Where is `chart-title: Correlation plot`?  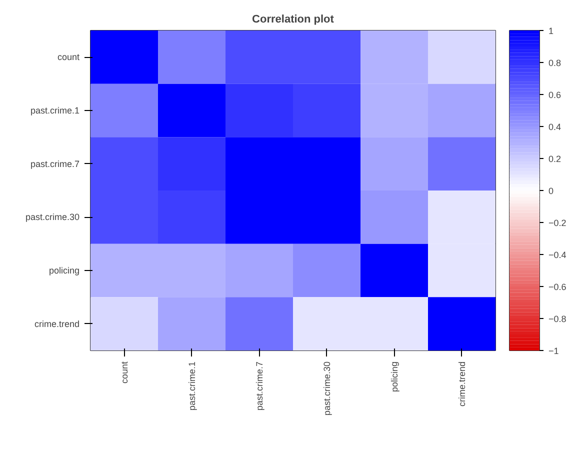
chart-title: Correlation plot is located at coordinates (293, 20).